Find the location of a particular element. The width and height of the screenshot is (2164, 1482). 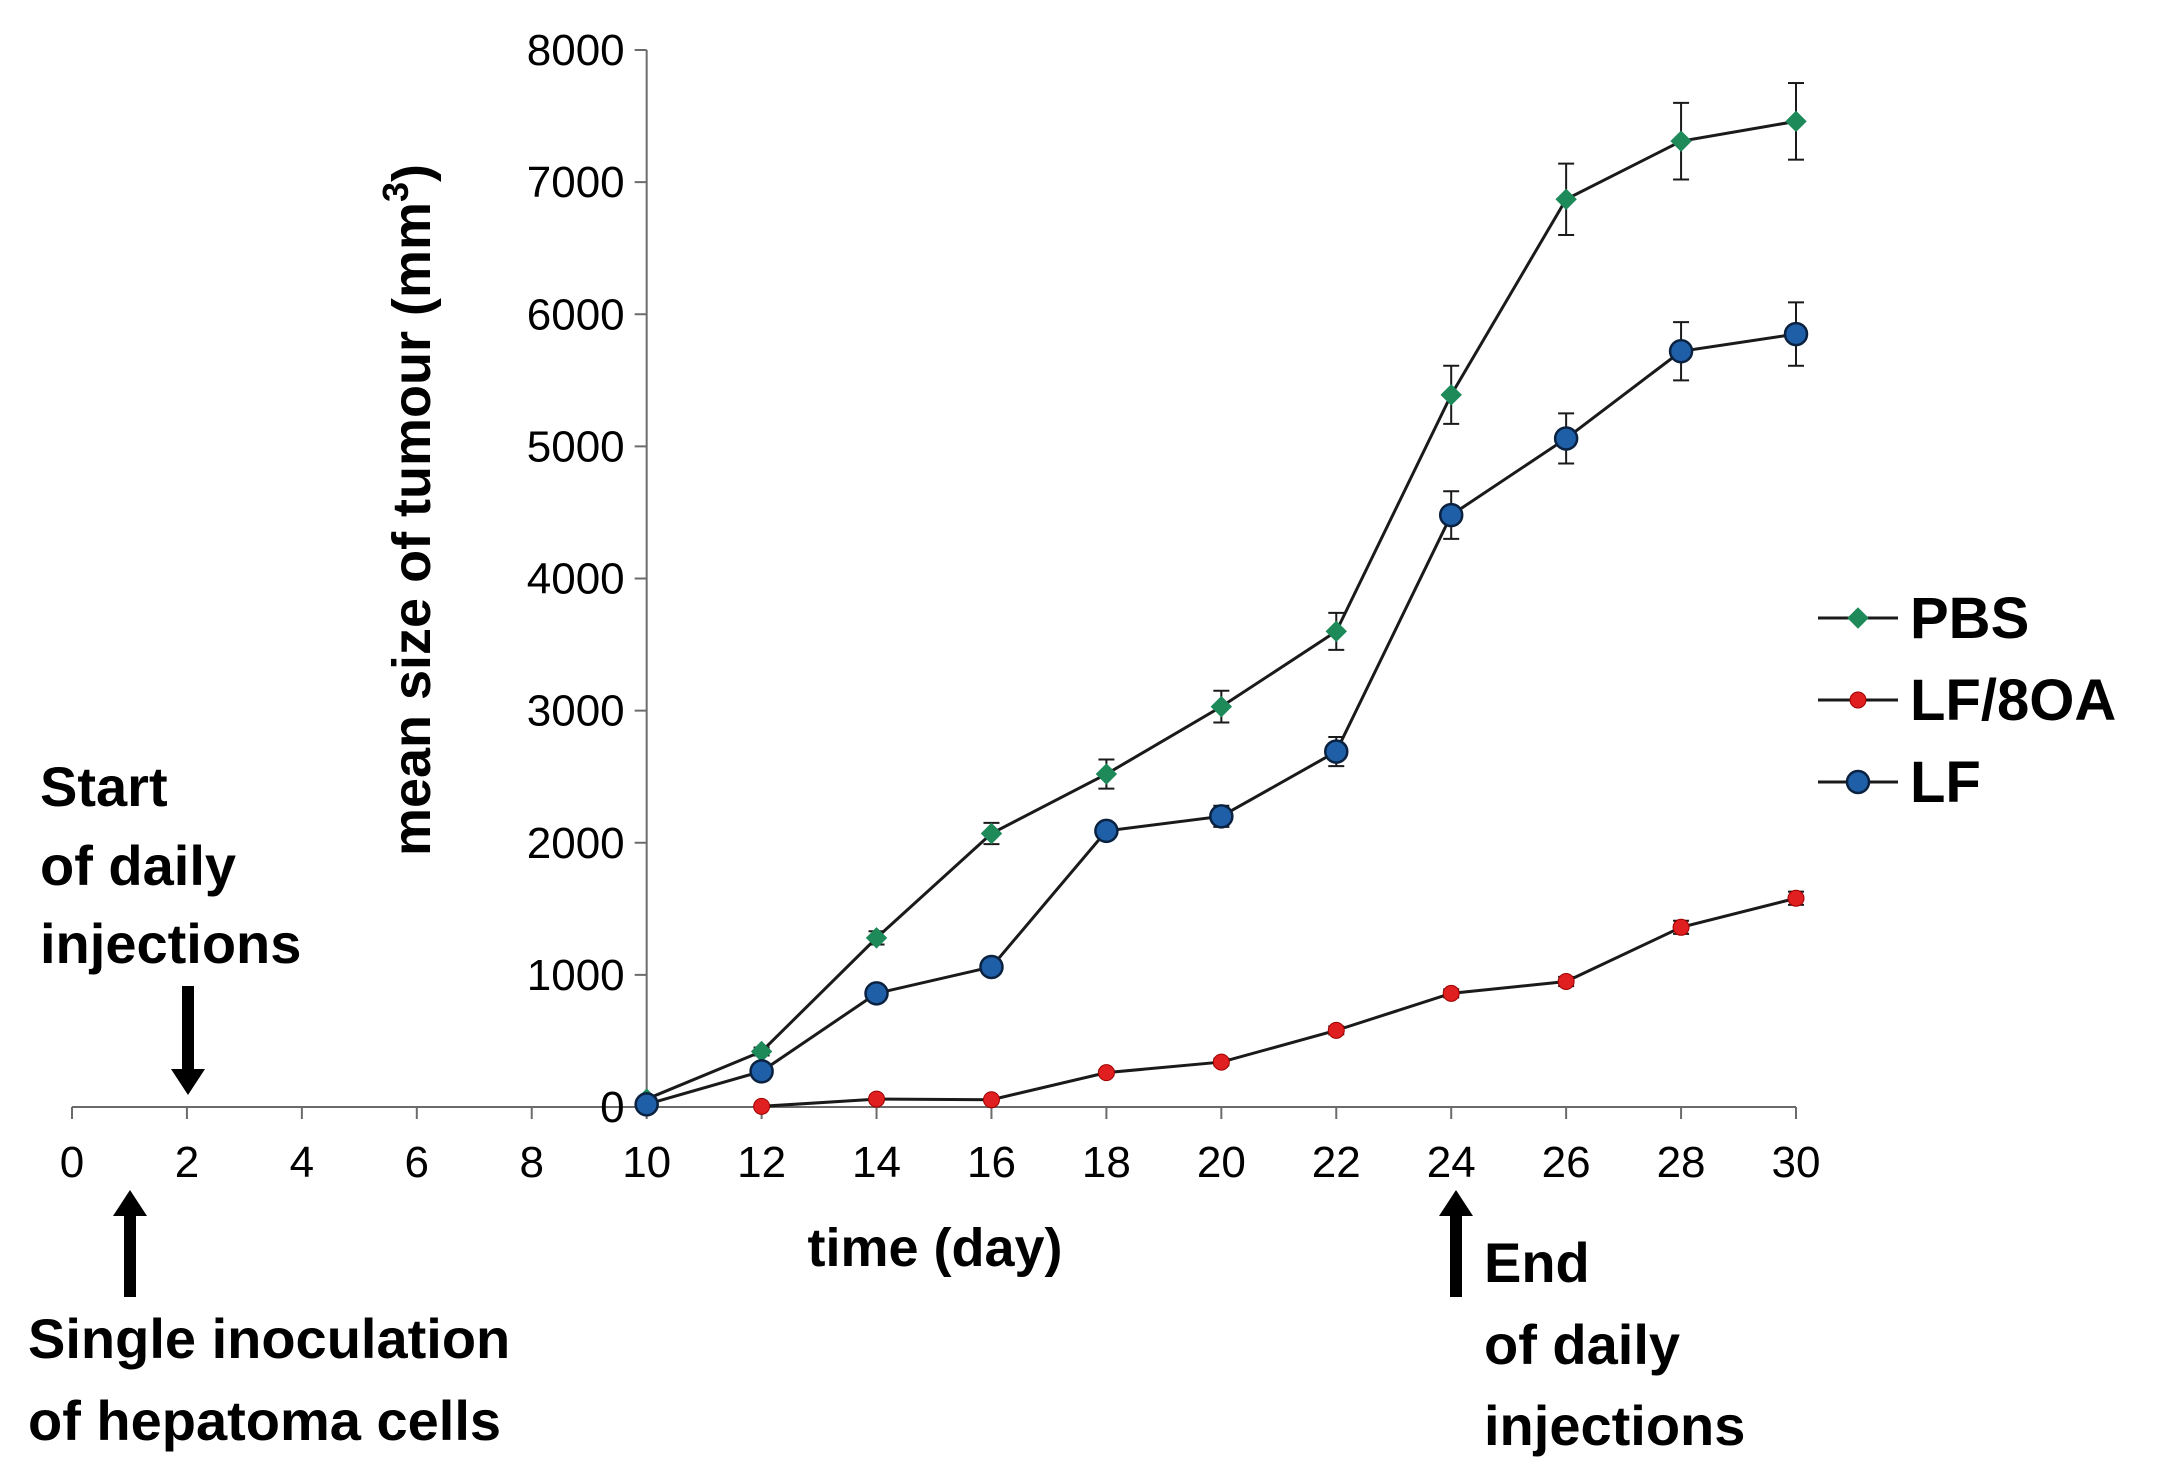

y-tick-label: 8000 is located at coordinates (576, 50).